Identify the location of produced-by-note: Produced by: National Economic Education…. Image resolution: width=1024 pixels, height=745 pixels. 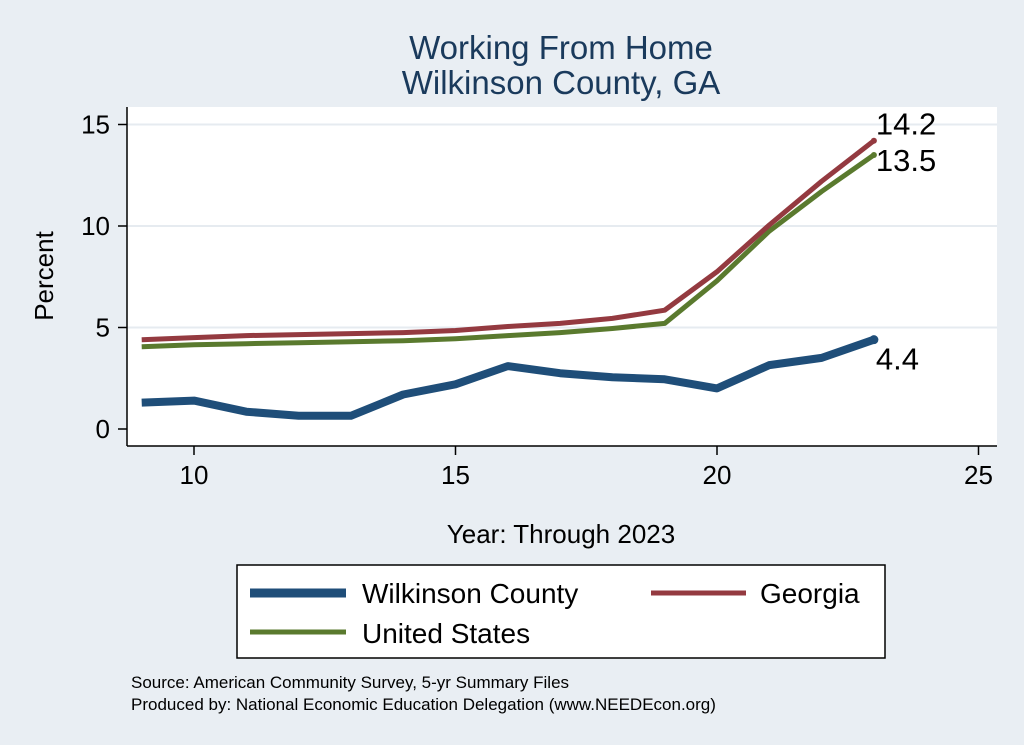
(423, 704).